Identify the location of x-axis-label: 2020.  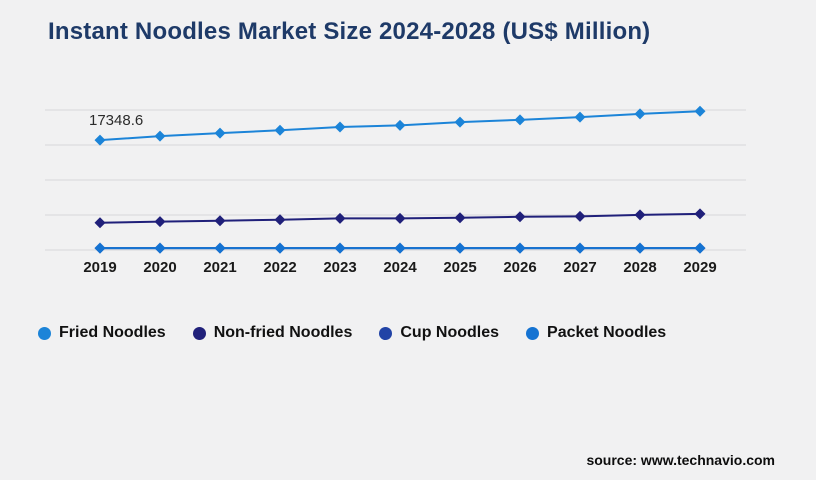
(159, 267).